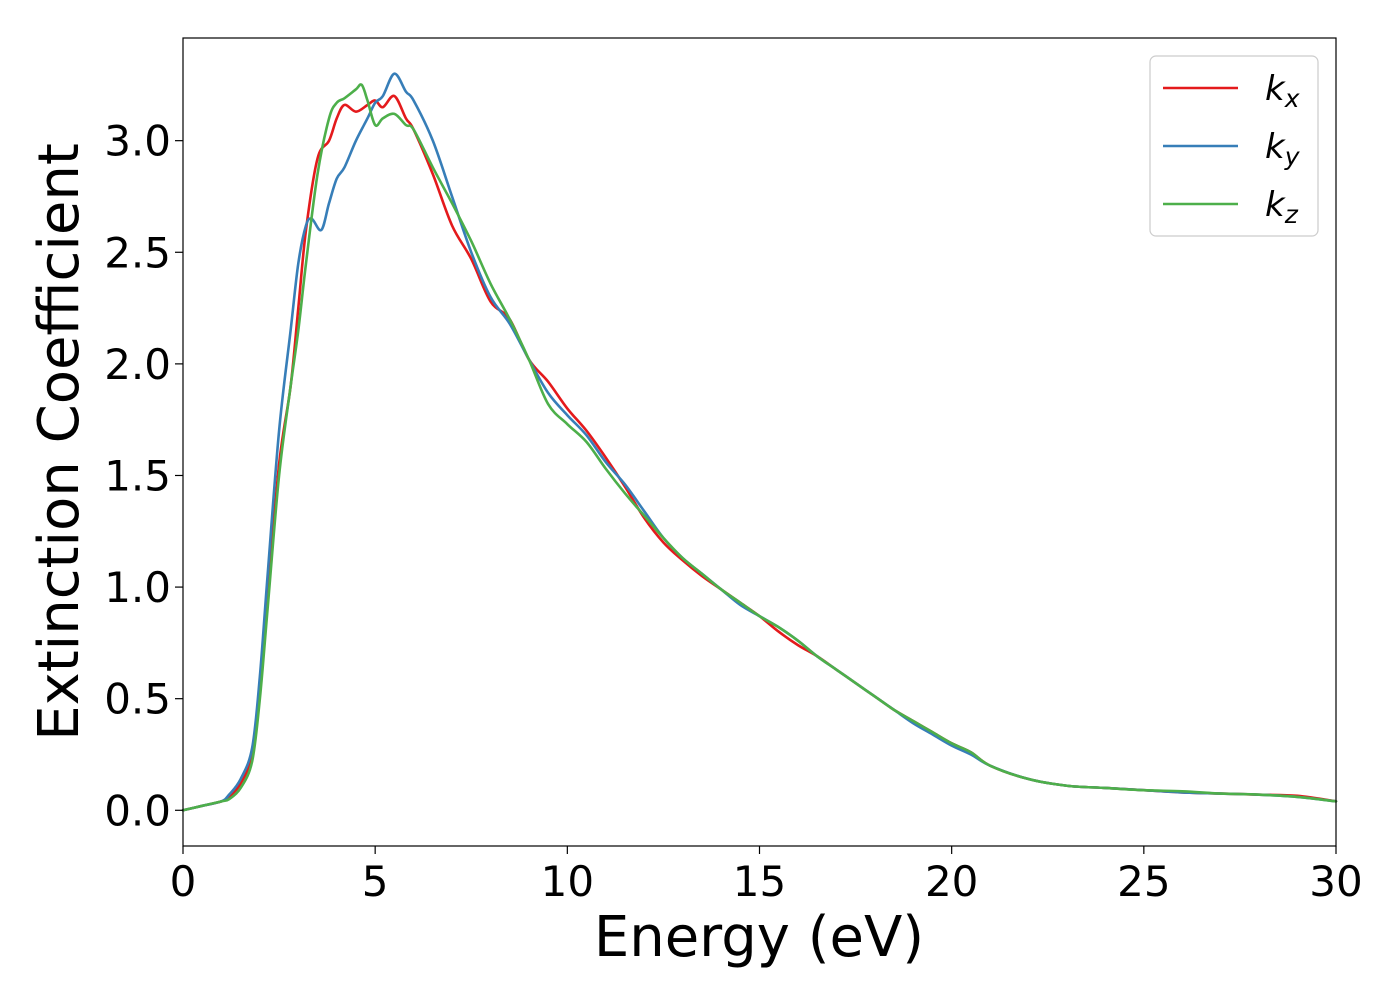 This screenshot has height=1004, width=1400. Describe the element at coordinates (759, 937) in the screenshot. I see `x-axis-label: Energy (eV)` at that location.